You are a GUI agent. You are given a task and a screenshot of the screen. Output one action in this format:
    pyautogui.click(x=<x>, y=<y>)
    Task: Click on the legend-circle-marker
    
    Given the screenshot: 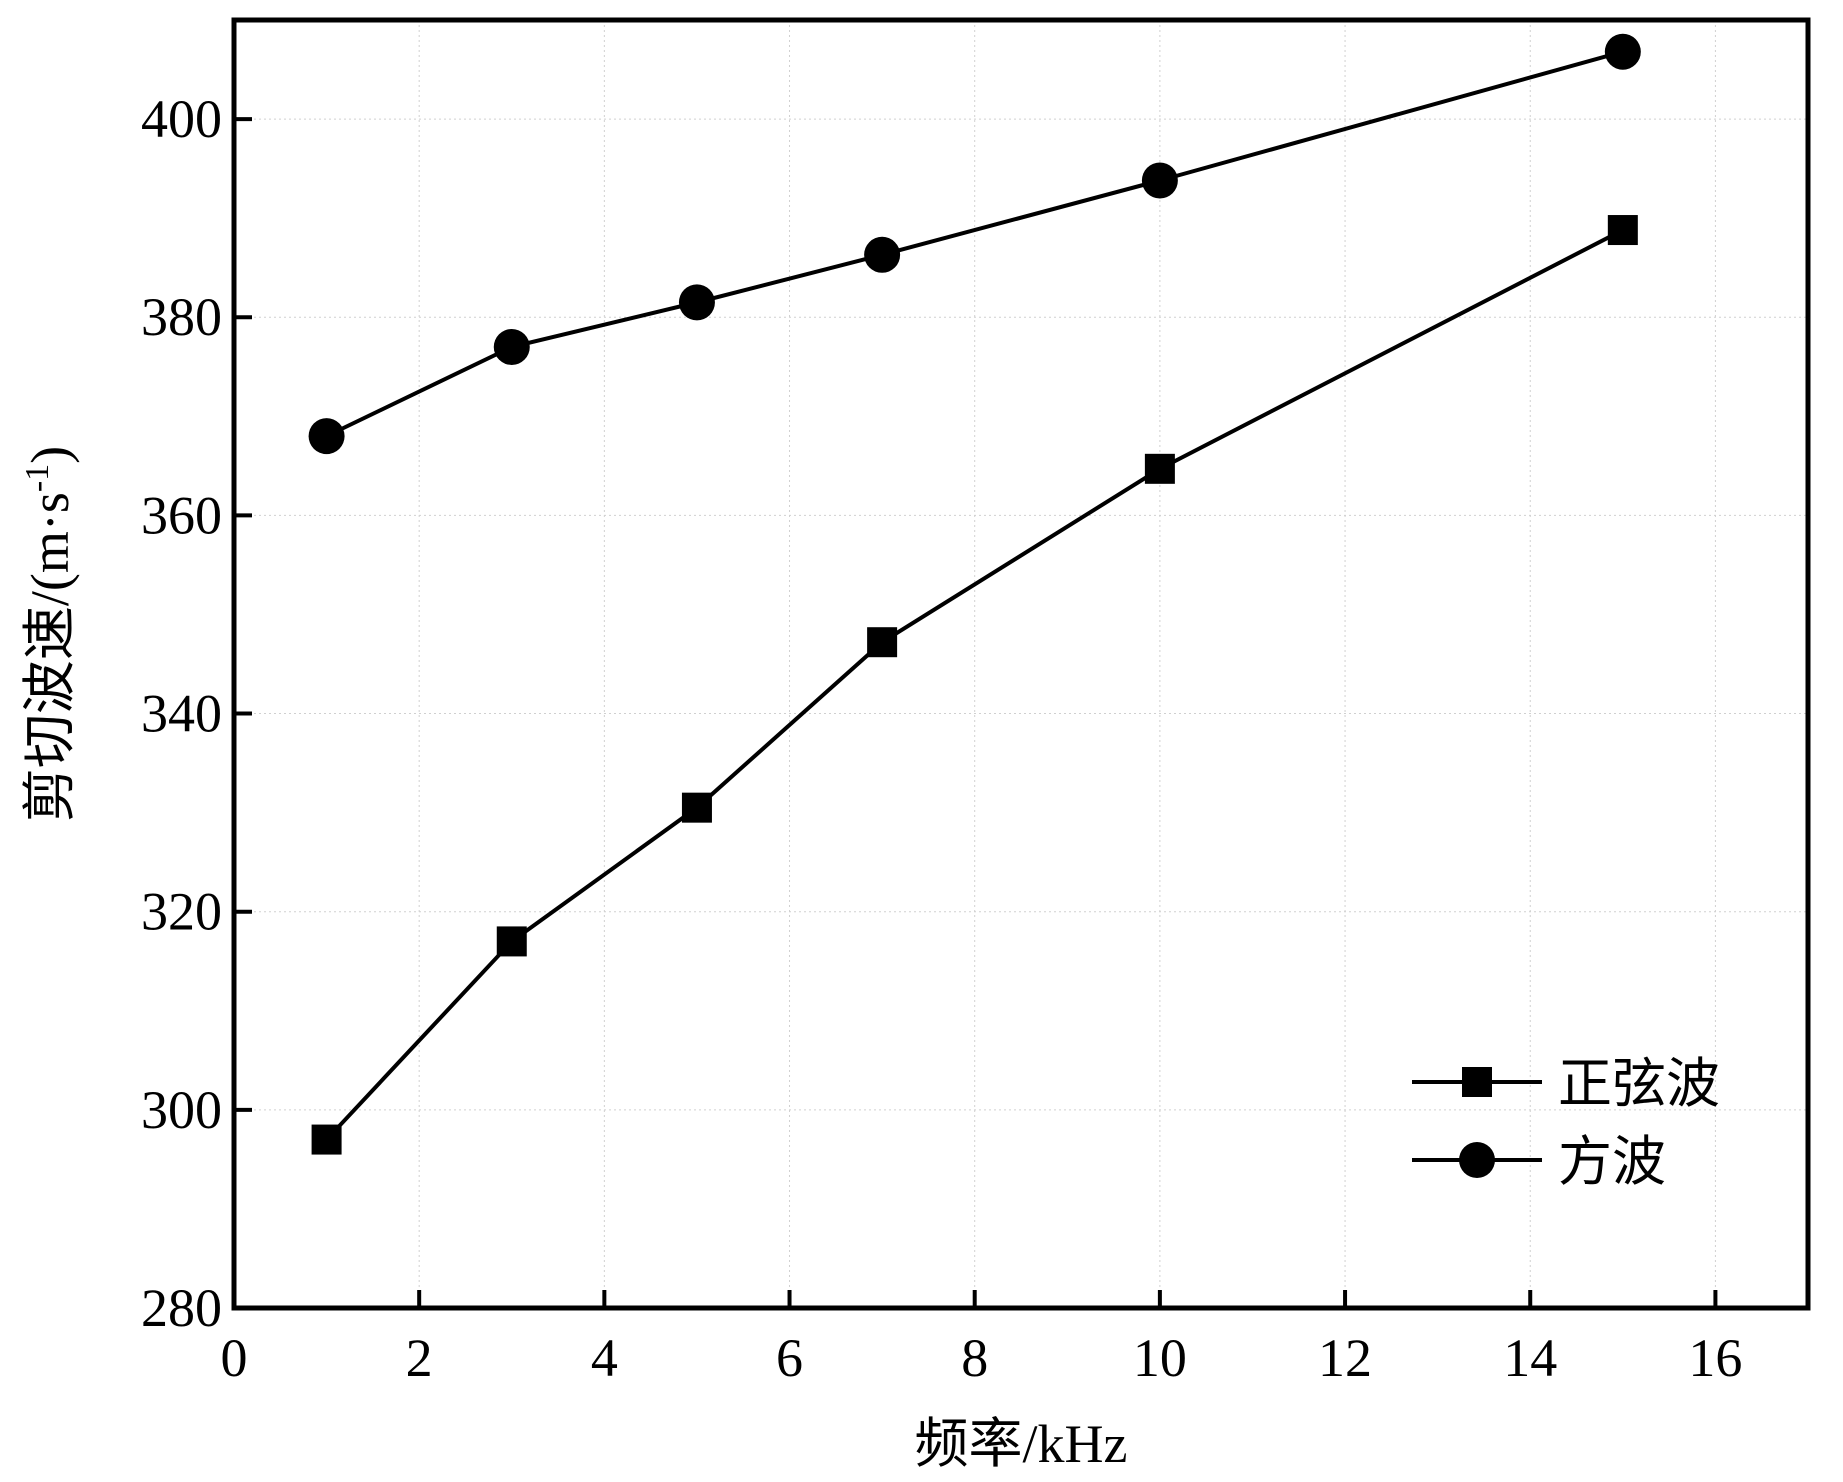 What is the action you would take?
    pyautogui.click(x=1477, y=1160)
    